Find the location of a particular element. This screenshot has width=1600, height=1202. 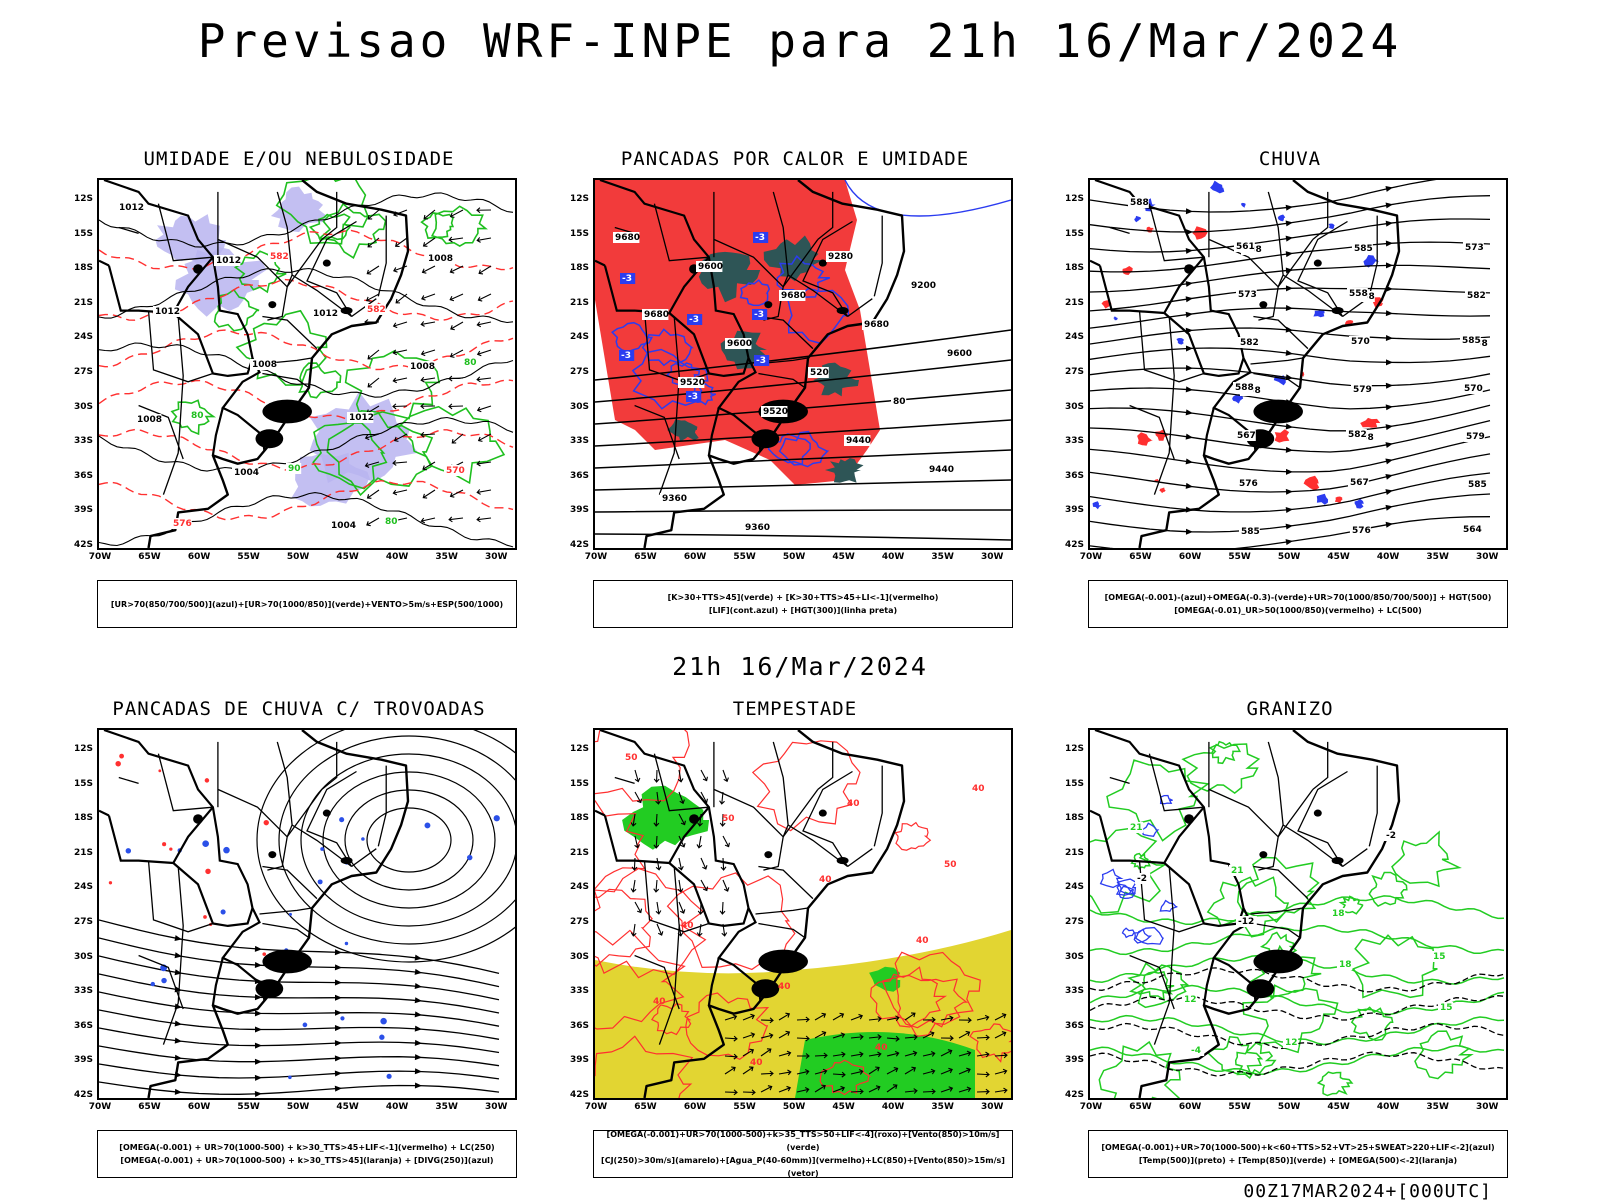

storm-dot is located at coordinates (121, 756).